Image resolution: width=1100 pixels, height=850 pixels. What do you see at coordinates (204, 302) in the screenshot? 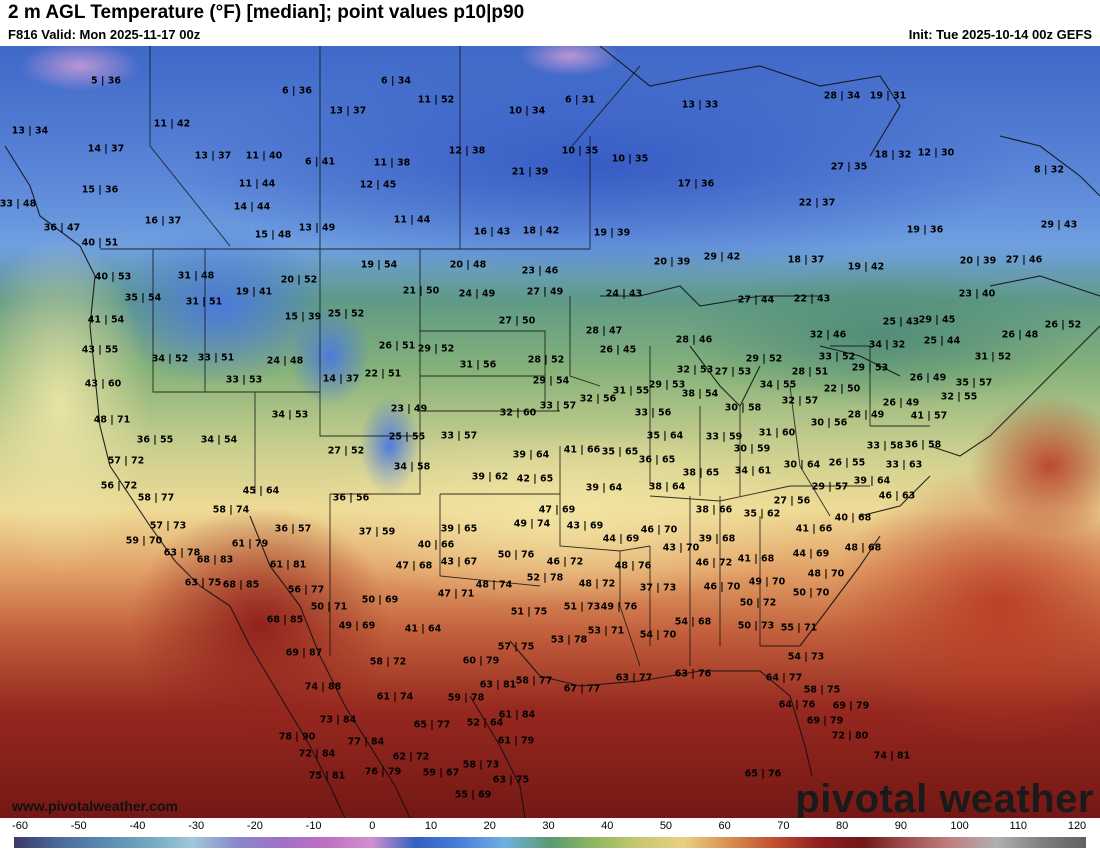
I see `point-value: 31 | 51` at bounding box center [204, 302].